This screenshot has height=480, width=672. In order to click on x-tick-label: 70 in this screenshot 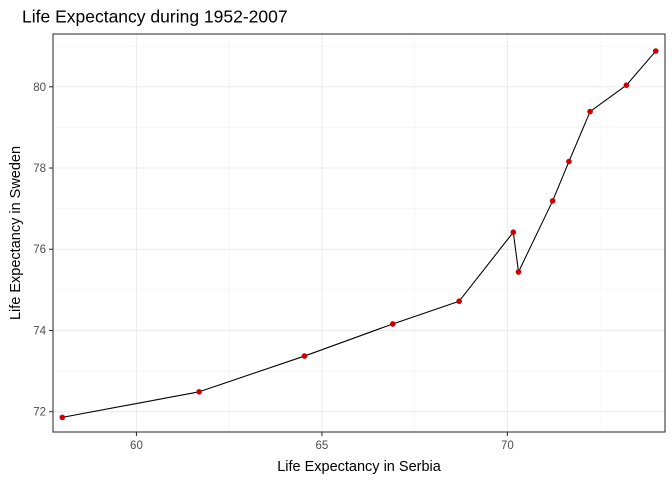, I will do `click(507, 446)`.